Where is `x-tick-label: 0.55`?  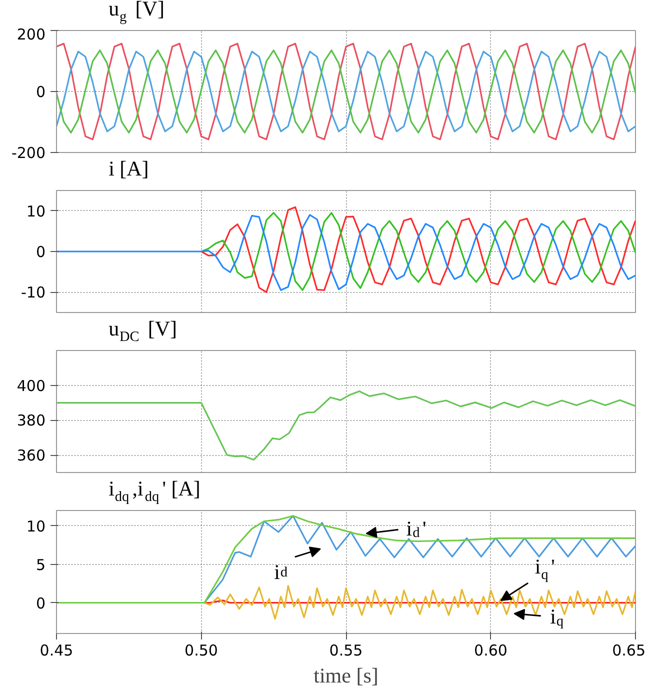 x-tick-label: 0.55 is located at coordinates (346, 651).